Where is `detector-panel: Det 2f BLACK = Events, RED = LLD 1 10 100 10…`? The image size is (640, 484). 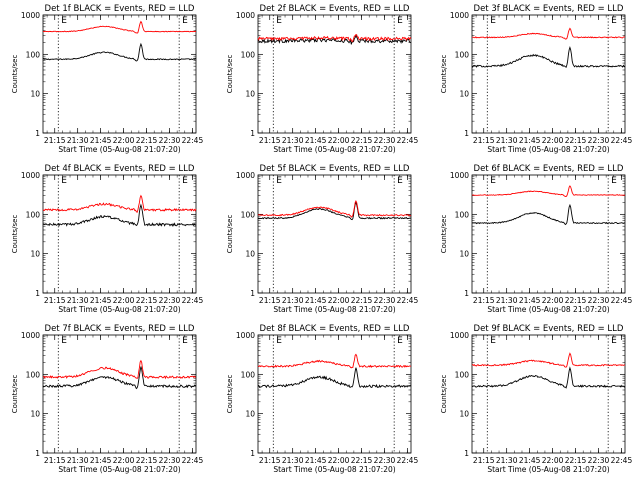 detector-panel: Det 2f BLACK = Events, RED = LLD 1 10 100 10… is located at coordinates (322, 79).